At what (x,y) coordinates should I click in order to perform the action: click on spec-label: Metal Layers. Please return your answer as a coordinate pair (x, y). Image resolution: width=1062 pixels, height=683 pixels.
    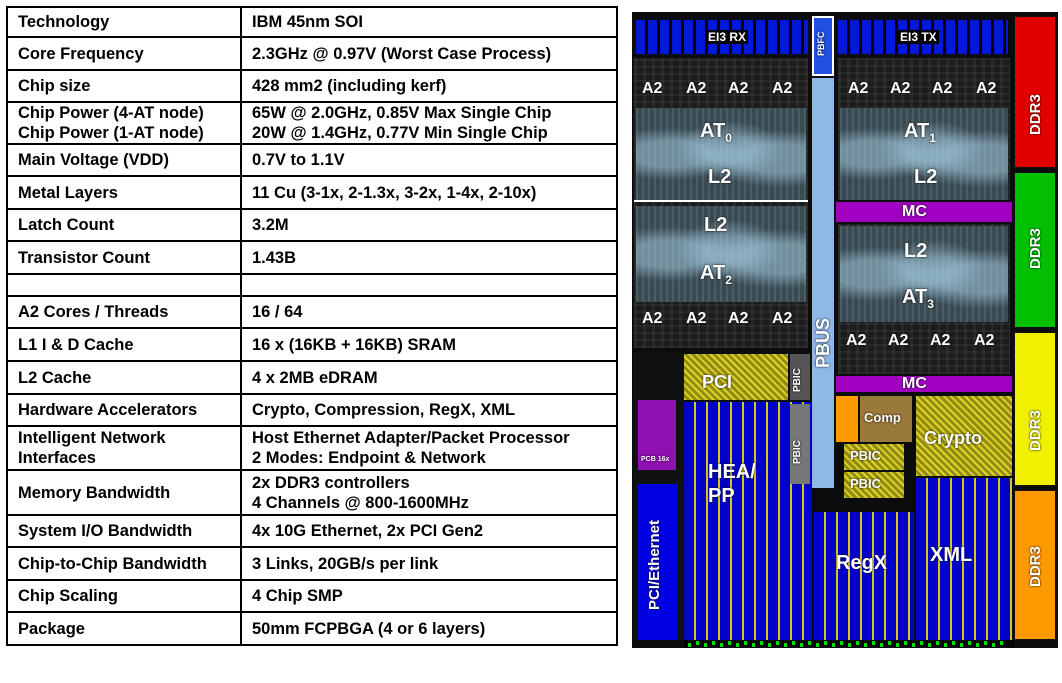
    Looking at the image, I should click on (124, 192).